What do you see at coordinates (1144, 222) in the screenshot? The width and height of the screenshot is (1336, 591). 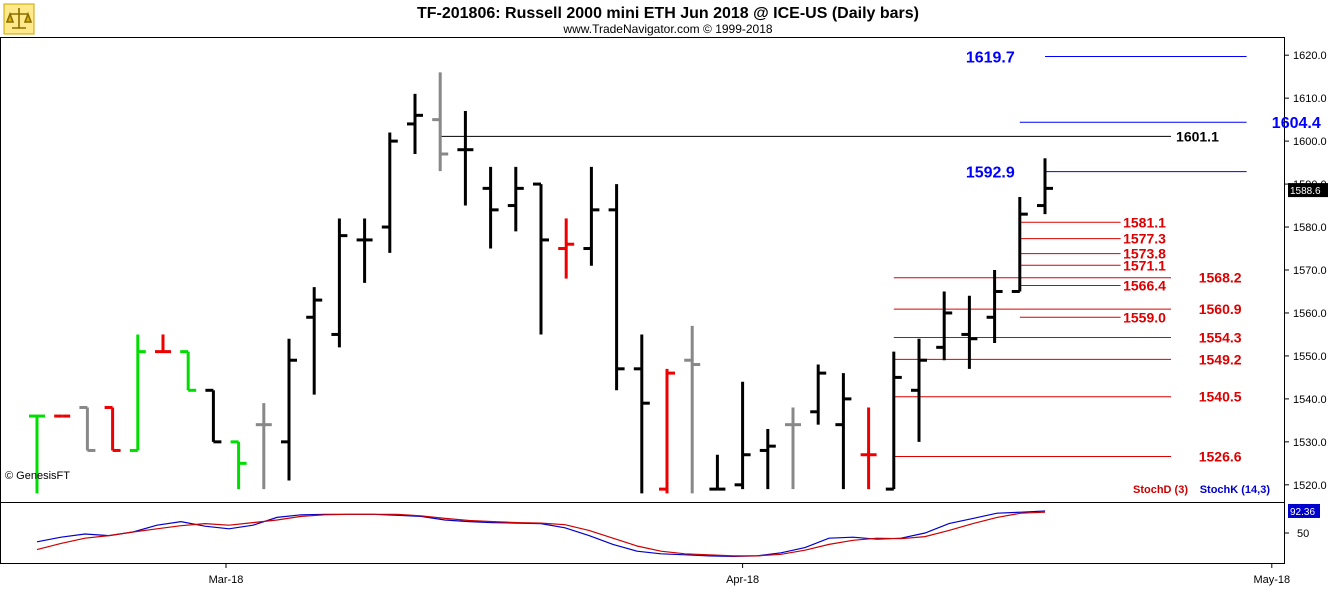 I see `level-label-1581.1: 1581.1` at bounding box center [1144, 222].